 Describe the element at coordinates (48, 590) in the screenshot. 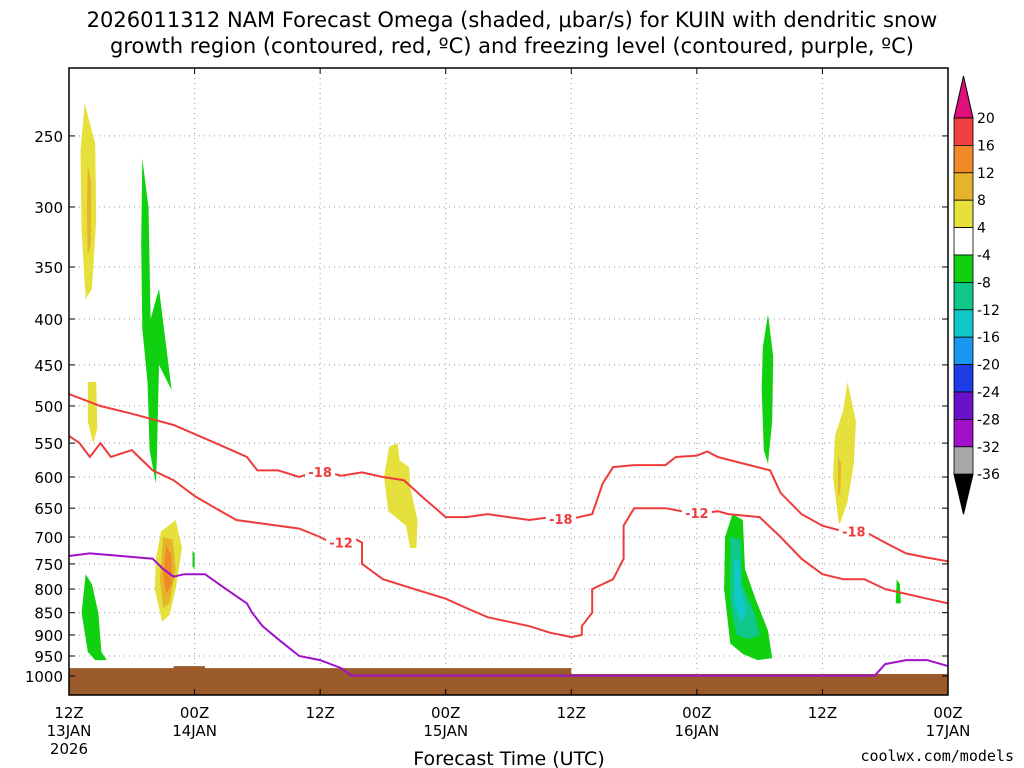

I see `y-tick-label: 800` at that location.